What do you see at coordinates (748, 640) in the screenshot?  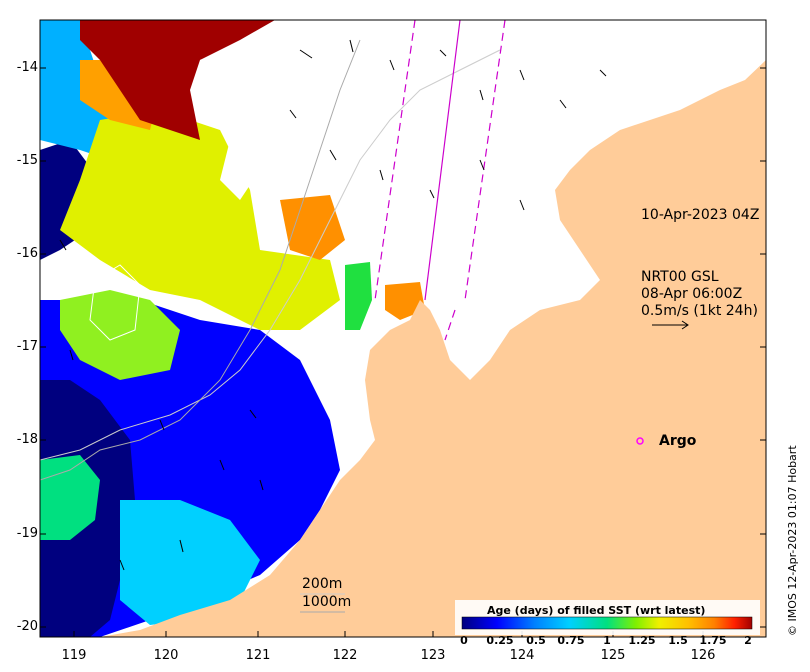 I see `legend-tick: 2` at bounding box center [748, 640].